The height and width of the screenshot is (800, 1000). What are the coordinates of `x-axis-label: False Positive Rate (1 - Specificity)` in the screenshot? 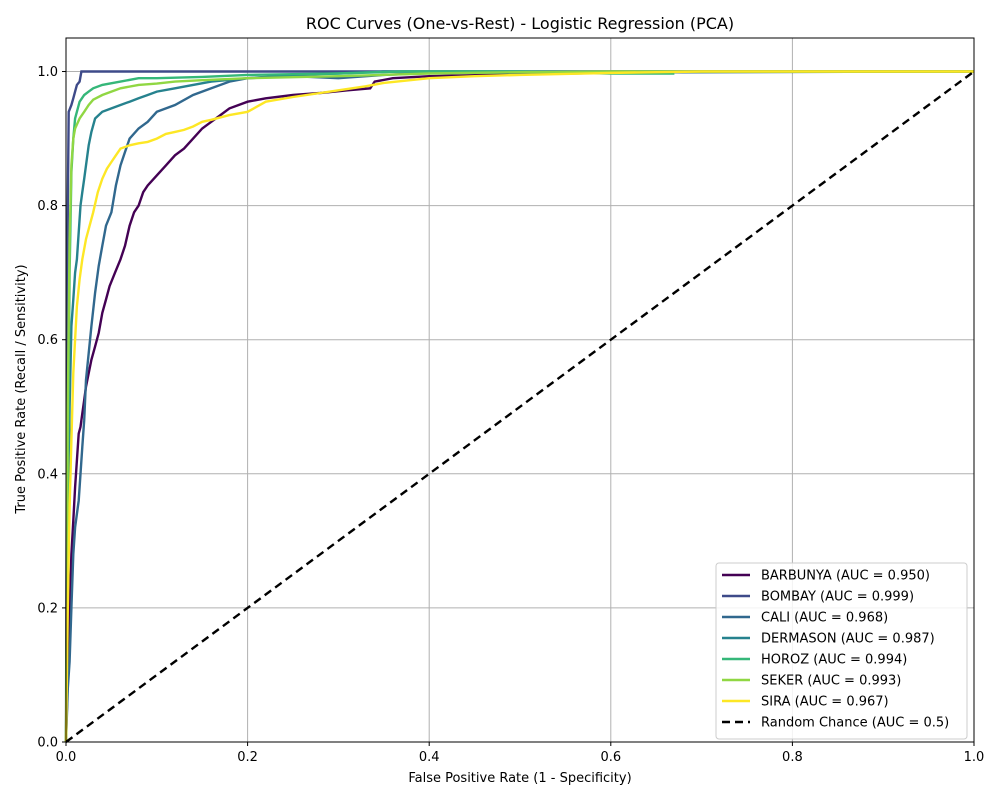 It's located at (519, 778).